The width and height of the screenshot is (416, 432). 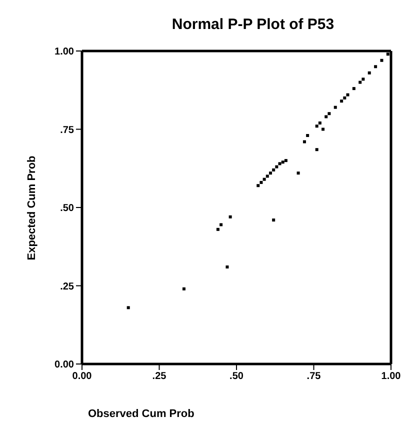 What do you see at coordinates (314, 376) in the screenshot?
I see `x-tick-label: .75` at bounding box center [314, 376].